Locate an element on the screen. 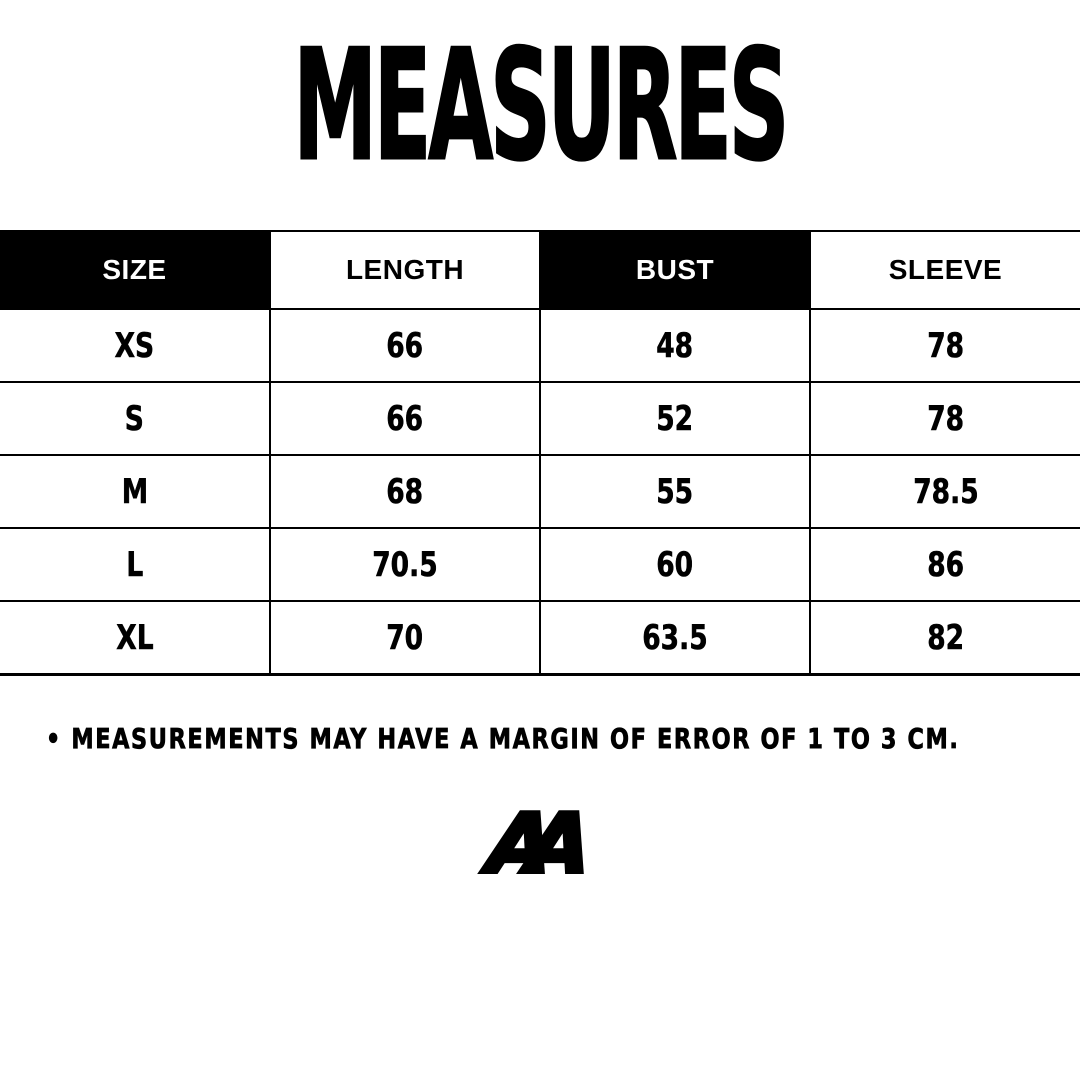 The width and height of the screenshot is (1080, 1080). cell-value: 60 is located at coordinates (675, 564).